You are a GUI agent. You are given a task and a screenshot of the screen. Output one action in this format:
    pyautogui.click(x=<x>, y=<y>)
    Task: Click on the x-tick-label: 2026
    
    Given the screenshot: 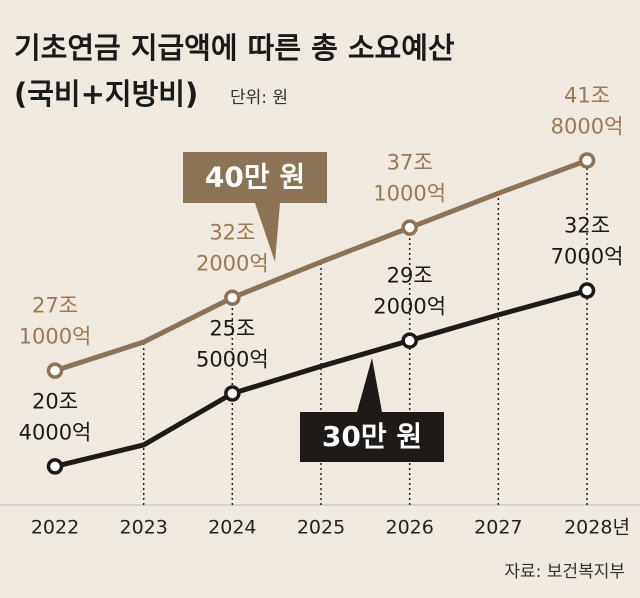 What is the action you would take?
    pyautogui.click(x=410, y=528)
    